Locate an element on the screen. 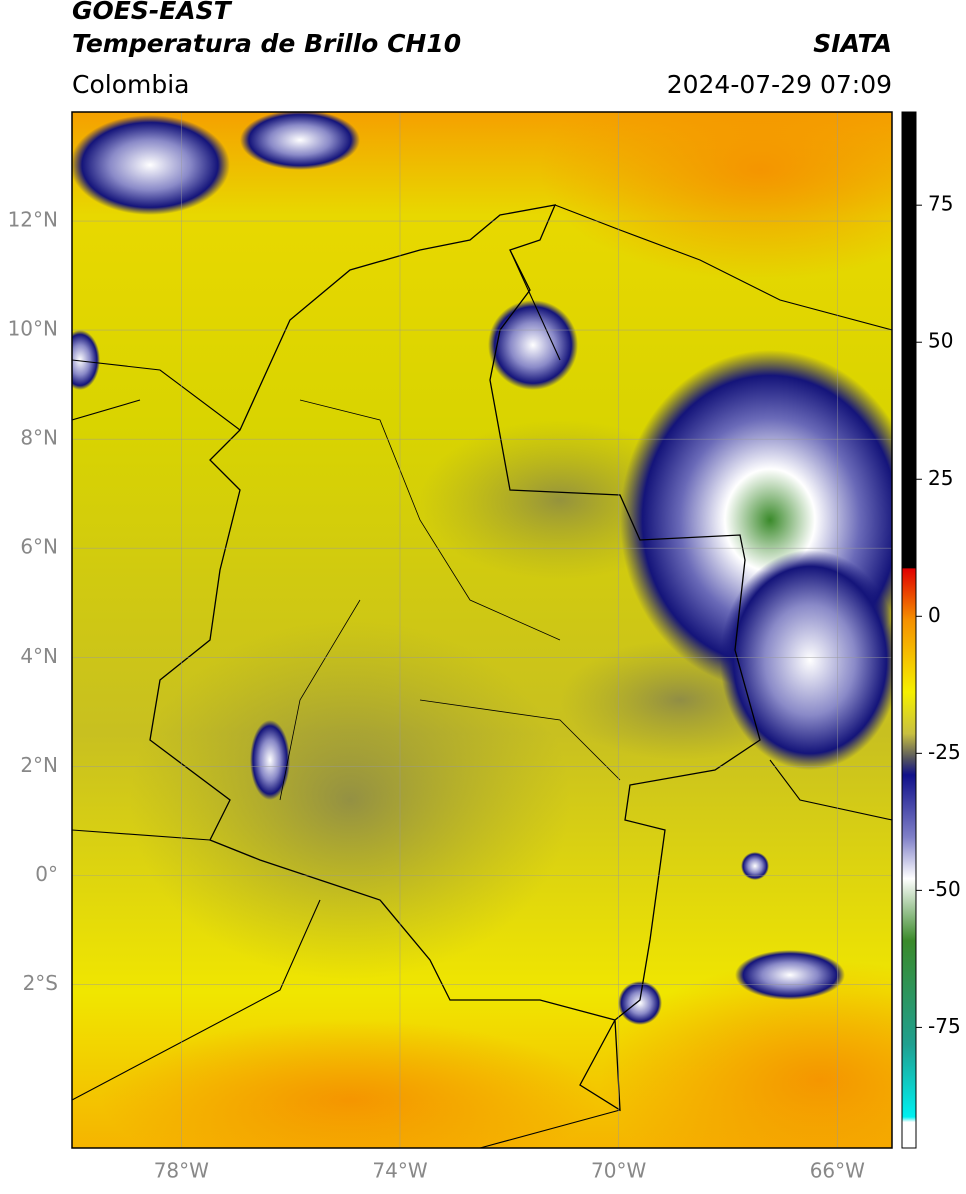 Image resolution: width=966 pixels, height=1194 pixels. source: SIATA is located at coordinates (852, 43).